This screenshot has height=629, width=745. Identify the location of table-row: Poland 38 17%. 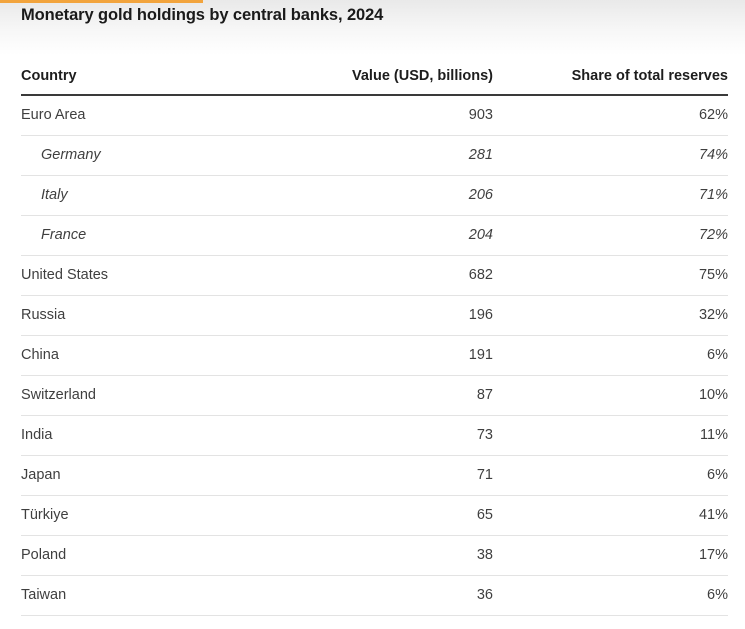
(374, 555).